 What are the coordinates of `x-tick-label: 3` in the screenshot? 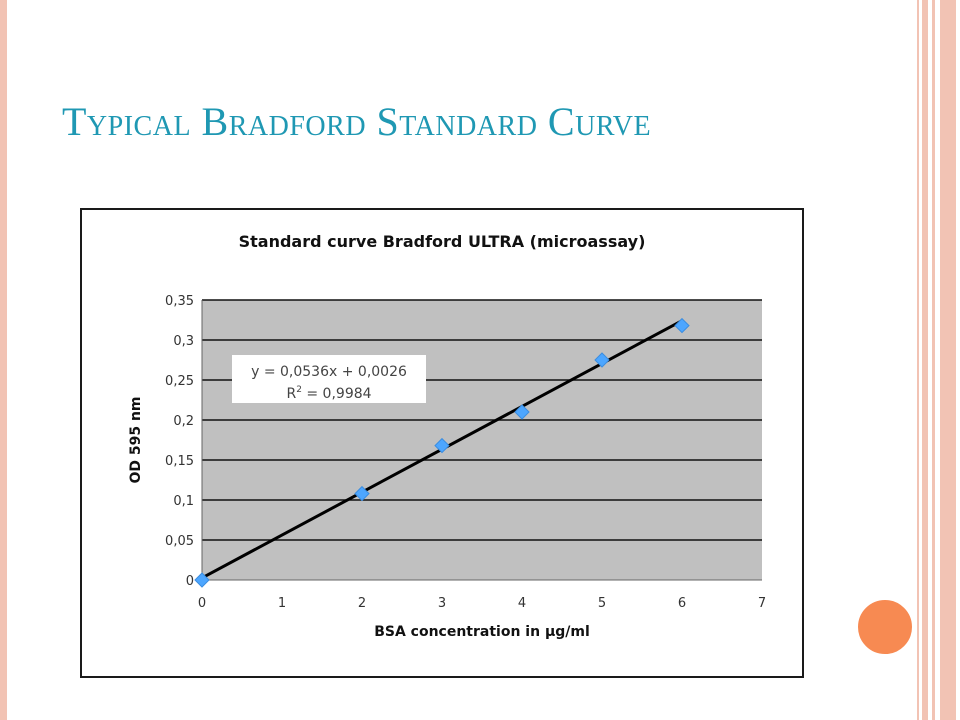 It's located at (442, 603).